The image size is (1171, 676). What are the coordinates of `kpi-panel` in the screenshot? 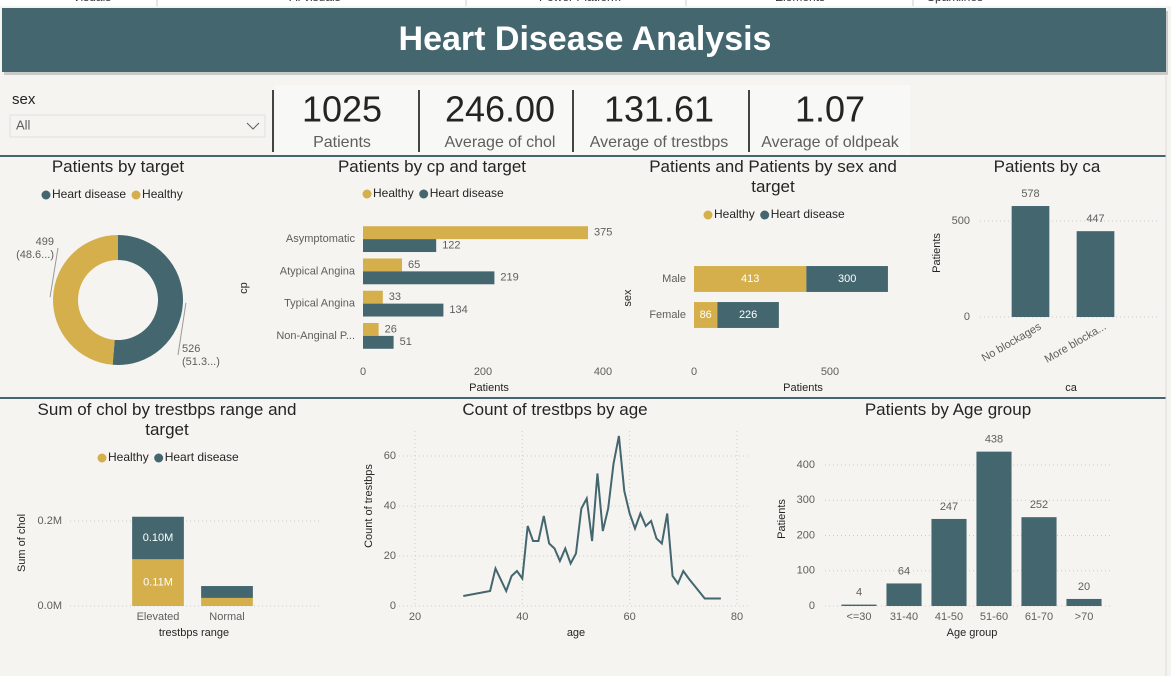 It's located at (592, 120).